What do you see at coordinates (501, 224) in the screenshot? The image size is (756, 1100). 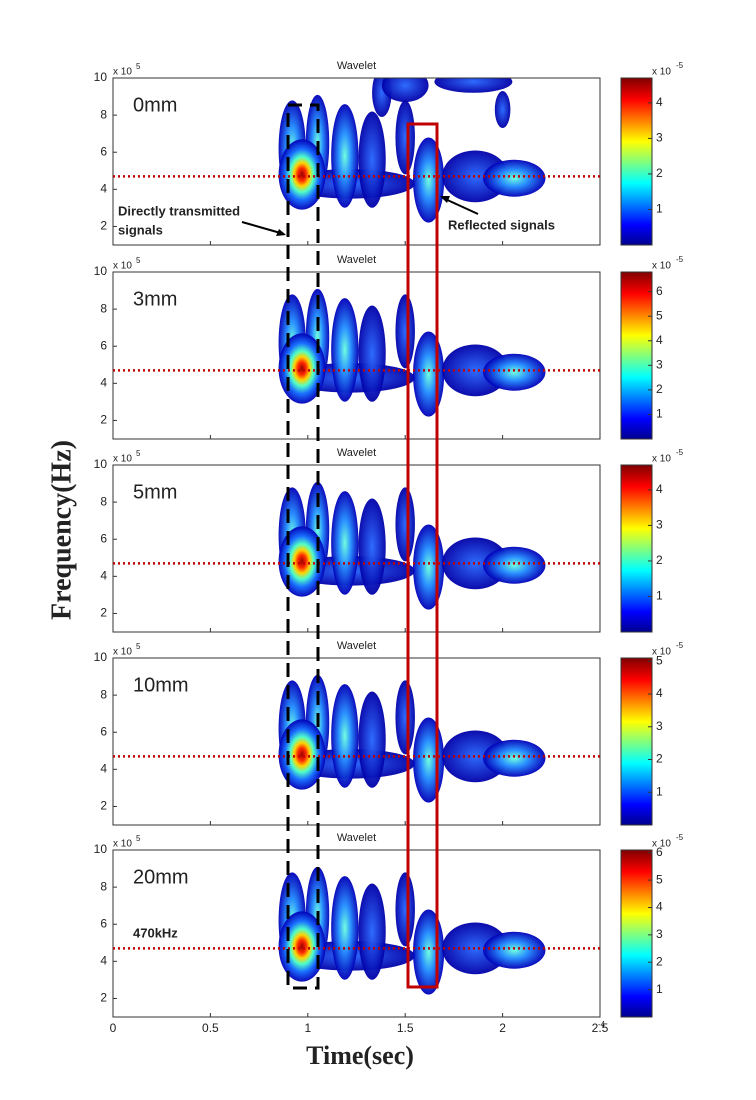 I see `annotation: Reflected signals` at bounding box center [501, 224].